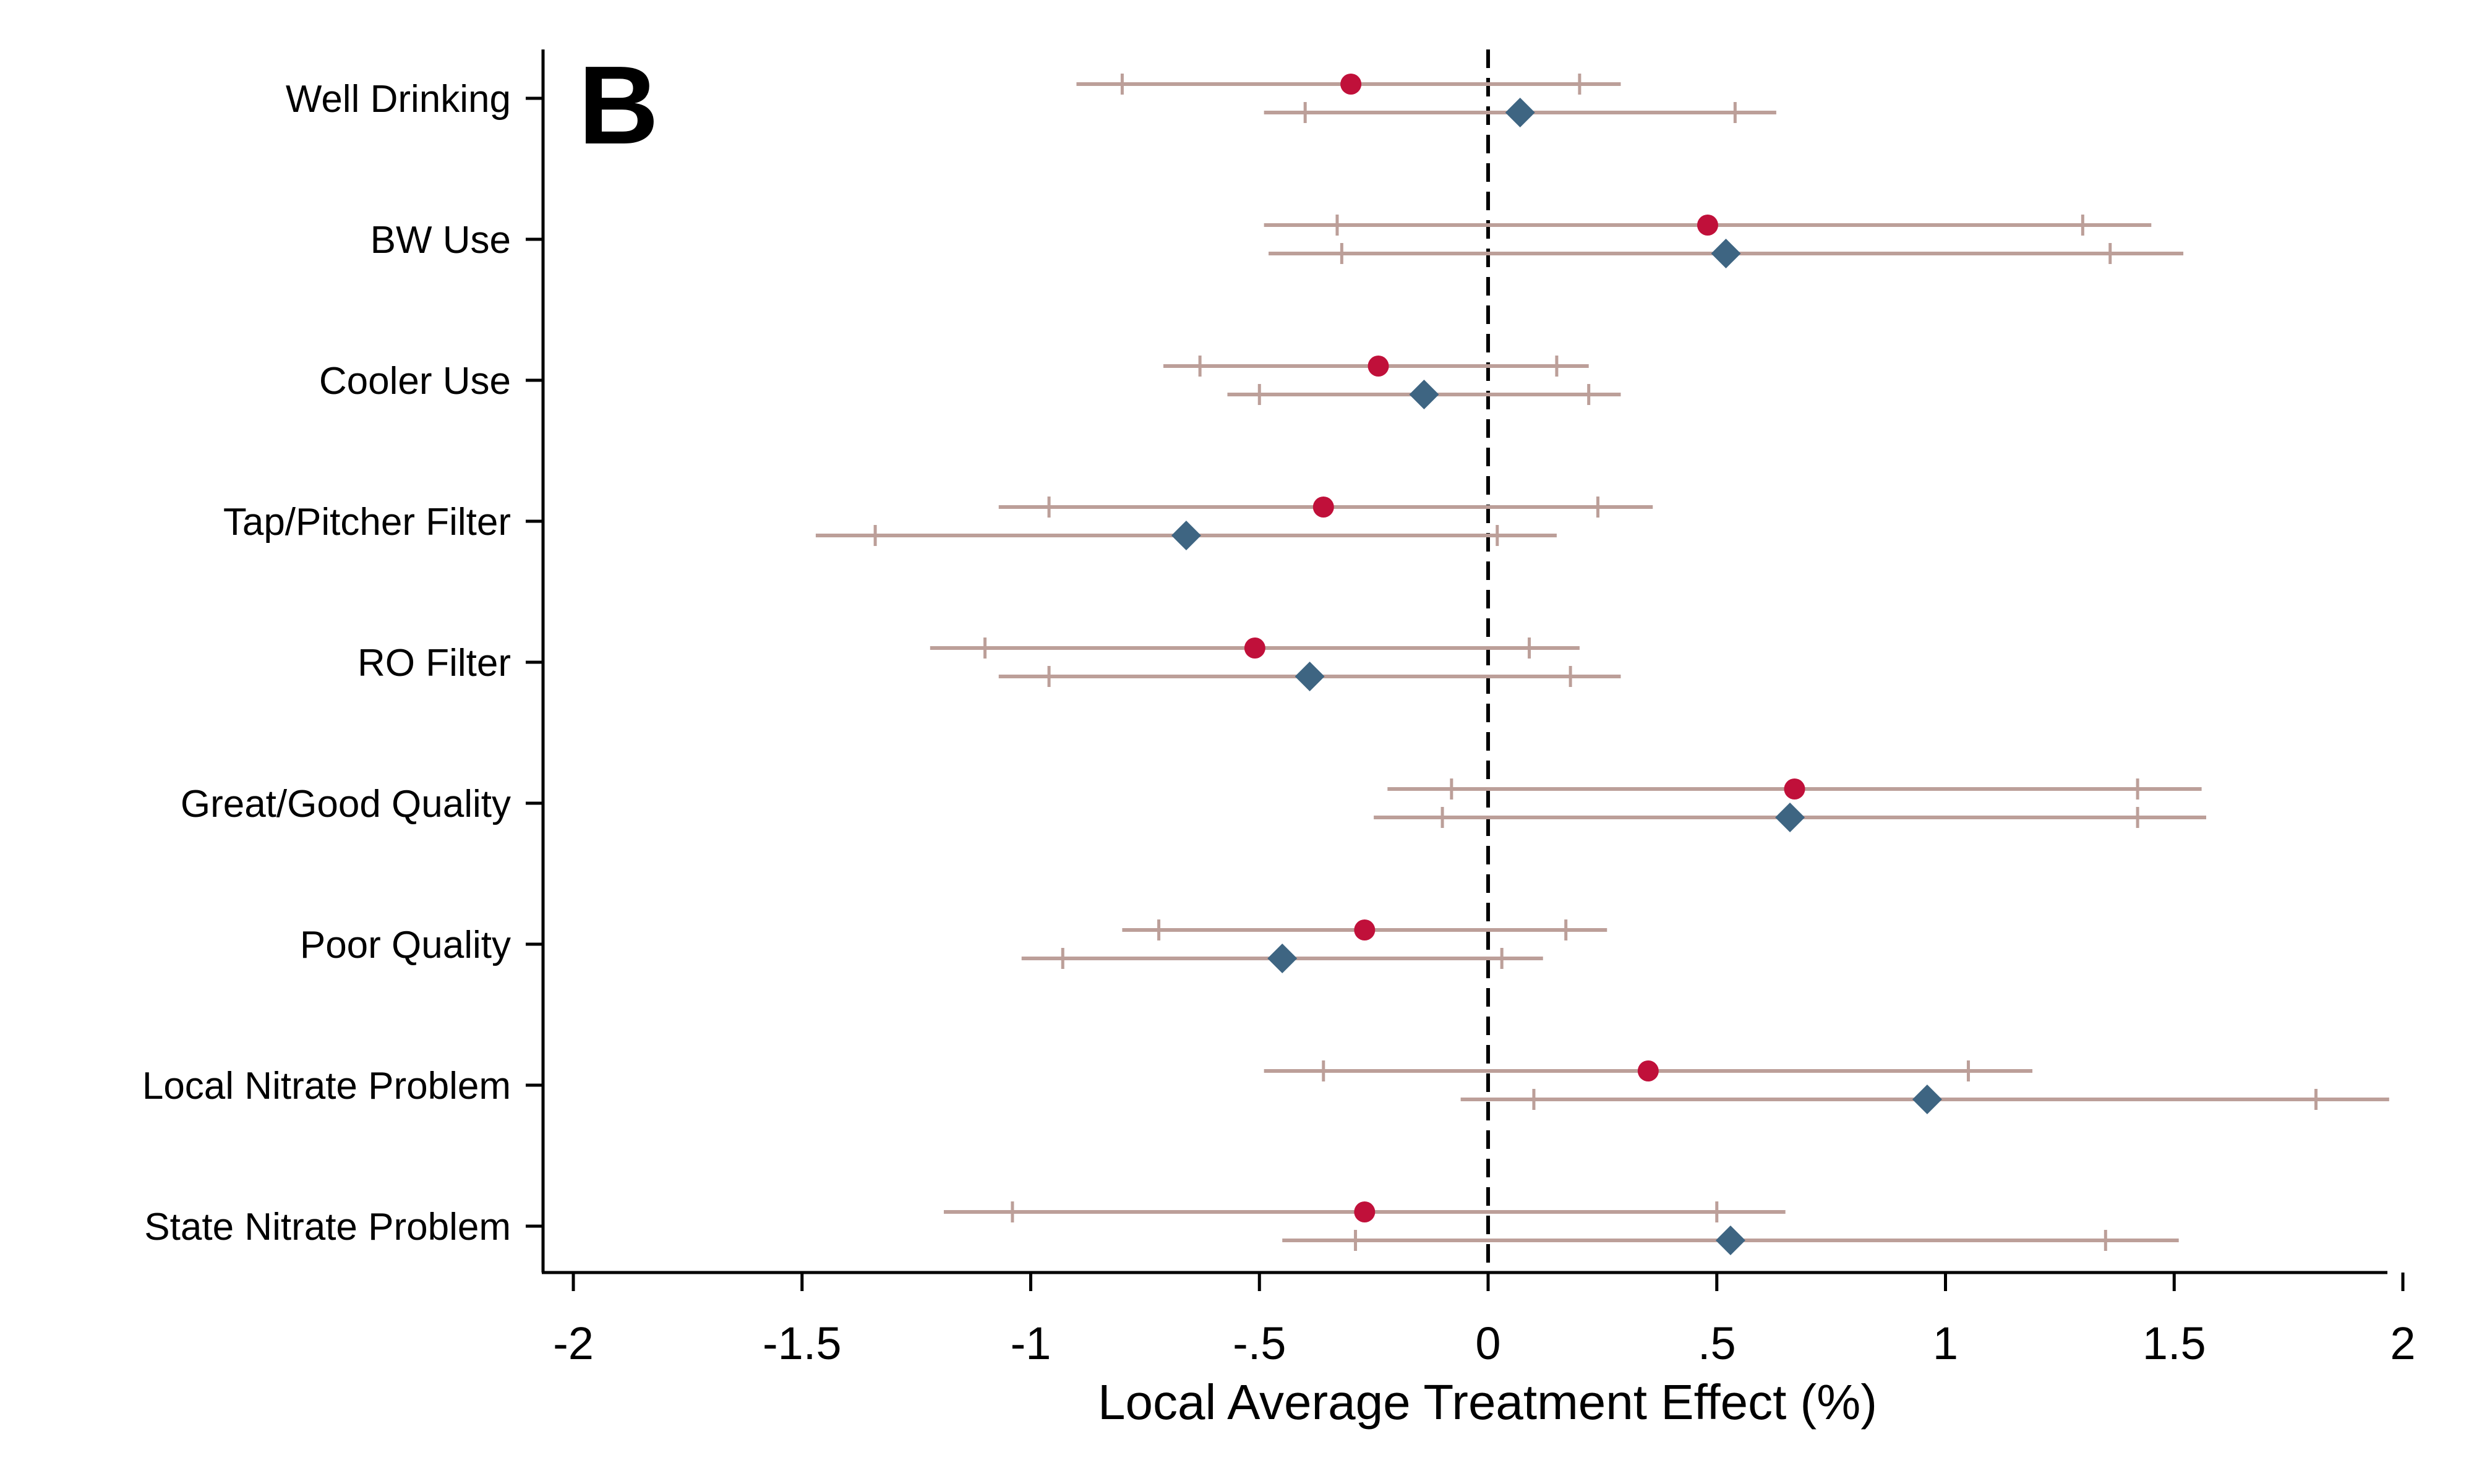 The width and height of the screenshot is (2474, 1484). Describe the element at coordinates (441, 240) in the screenshot. I see `category-label: BW Use` at that location.